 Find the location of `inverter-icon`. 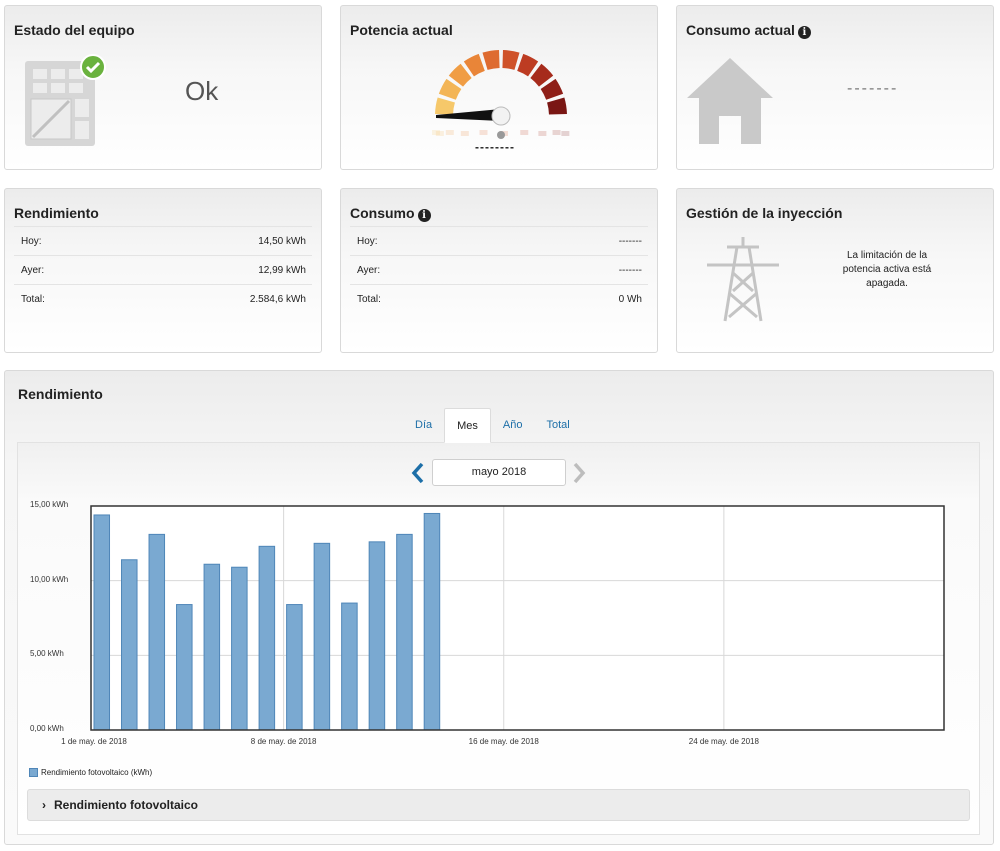

inverter-icon is located at coordinates (60, 103).